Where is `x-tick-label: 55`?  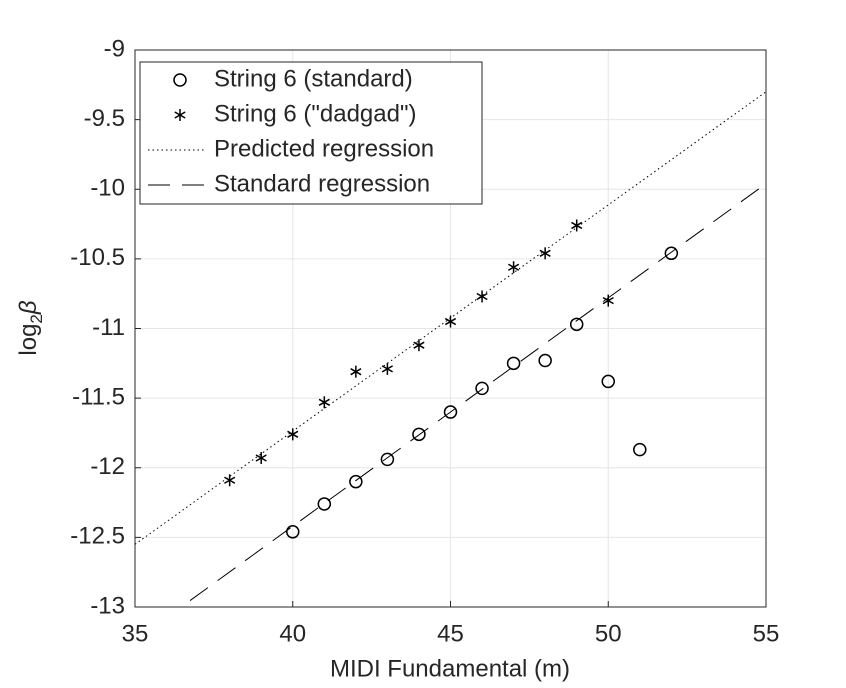
x-tick-label: 55 is located at coordinates (766, 633).